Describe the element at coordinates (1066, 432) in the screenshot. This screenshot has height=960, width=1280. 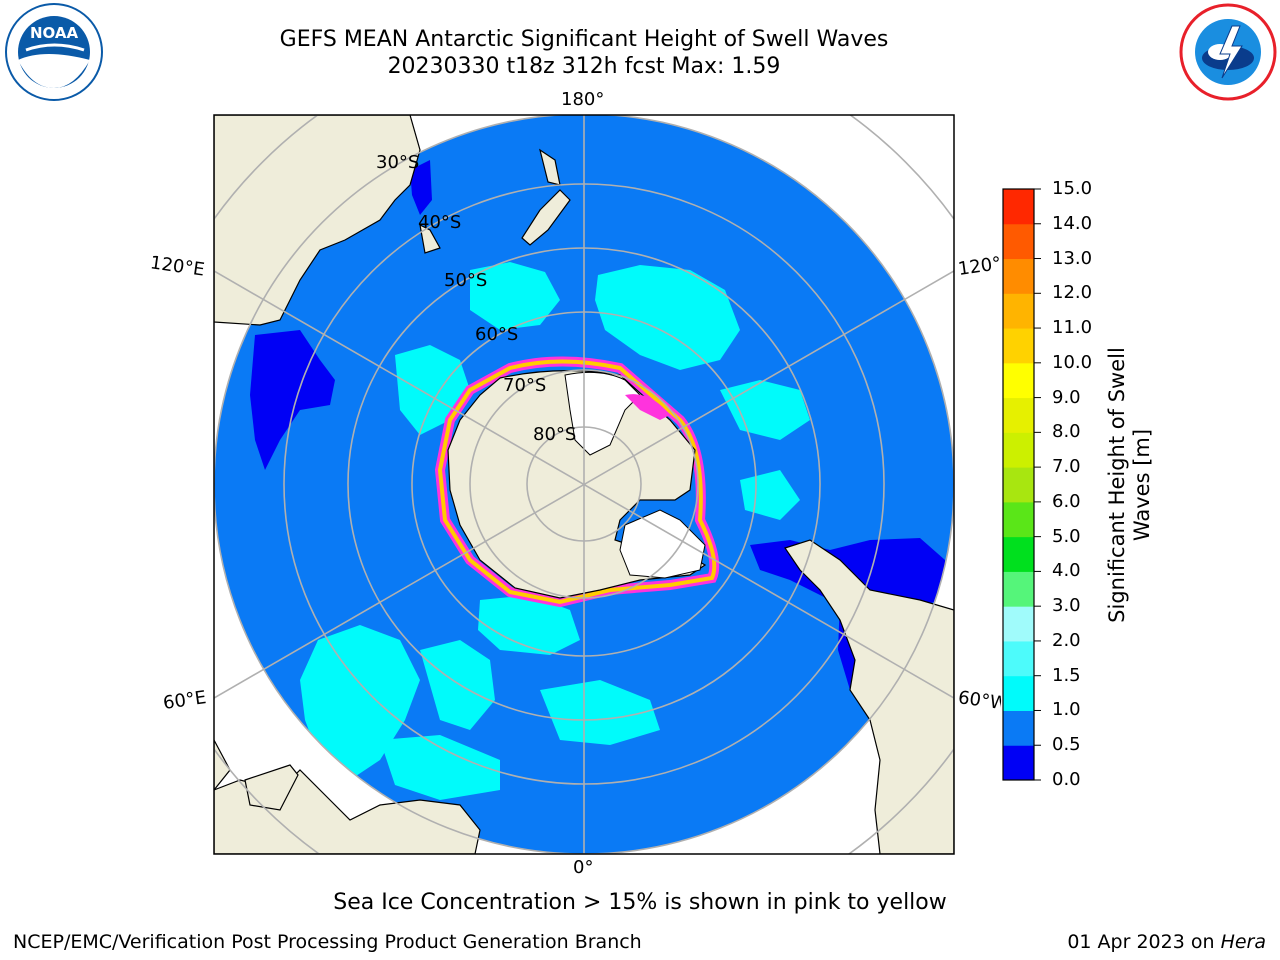
I see `colorbar-tick-label: 8.0` at that location.